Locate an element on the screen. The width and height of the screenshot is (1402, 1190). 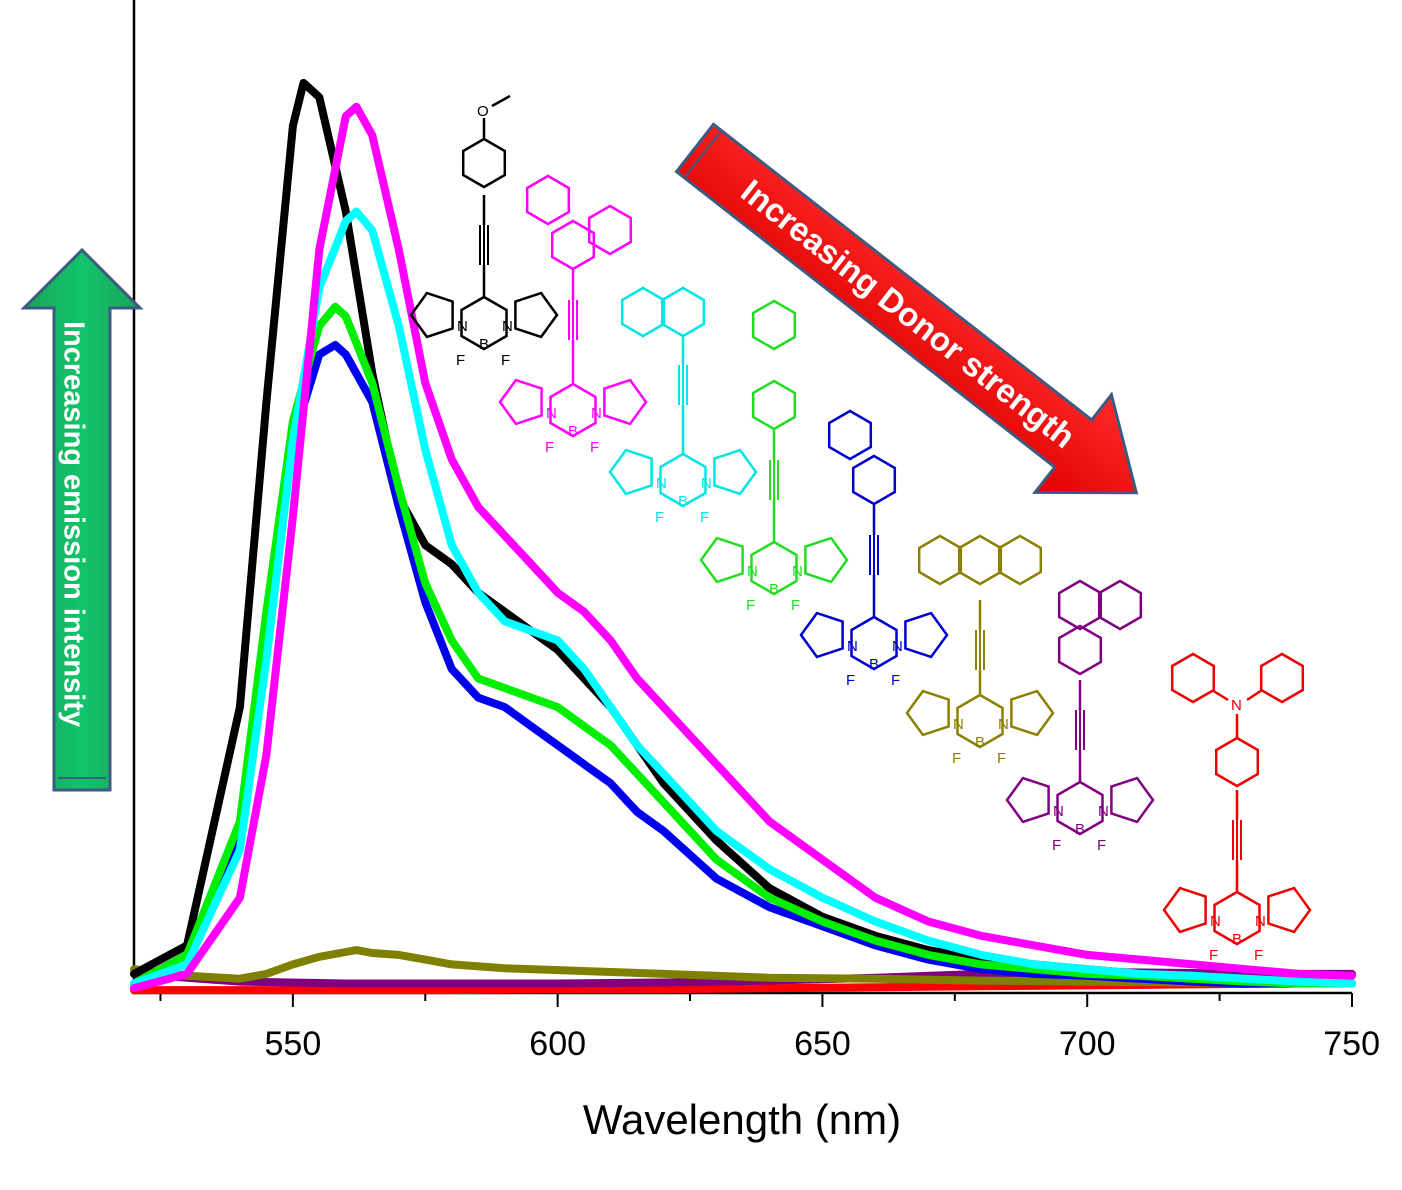
x-tick-label: 600 is located at coordinates (557, 1044).